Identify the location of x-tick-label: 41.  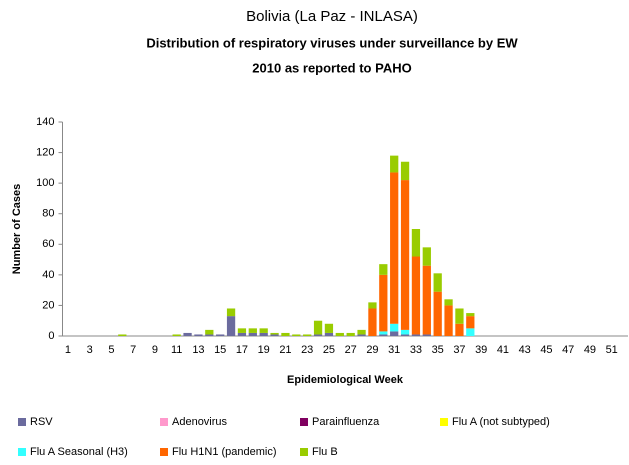
(503, 350).